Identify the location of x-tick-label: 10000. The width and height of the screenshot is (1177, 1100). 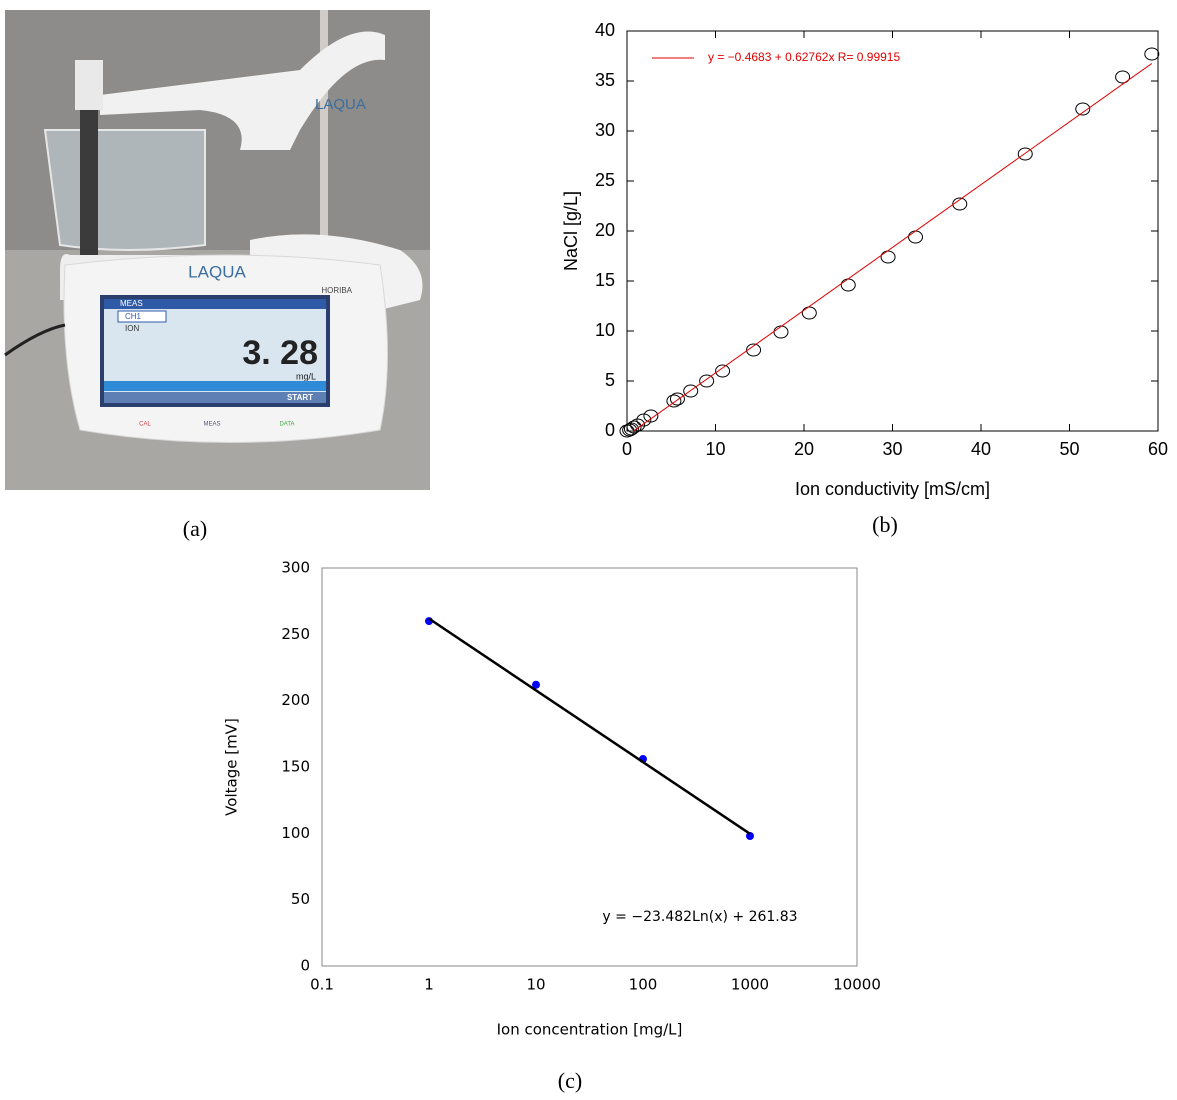
(857, 985).